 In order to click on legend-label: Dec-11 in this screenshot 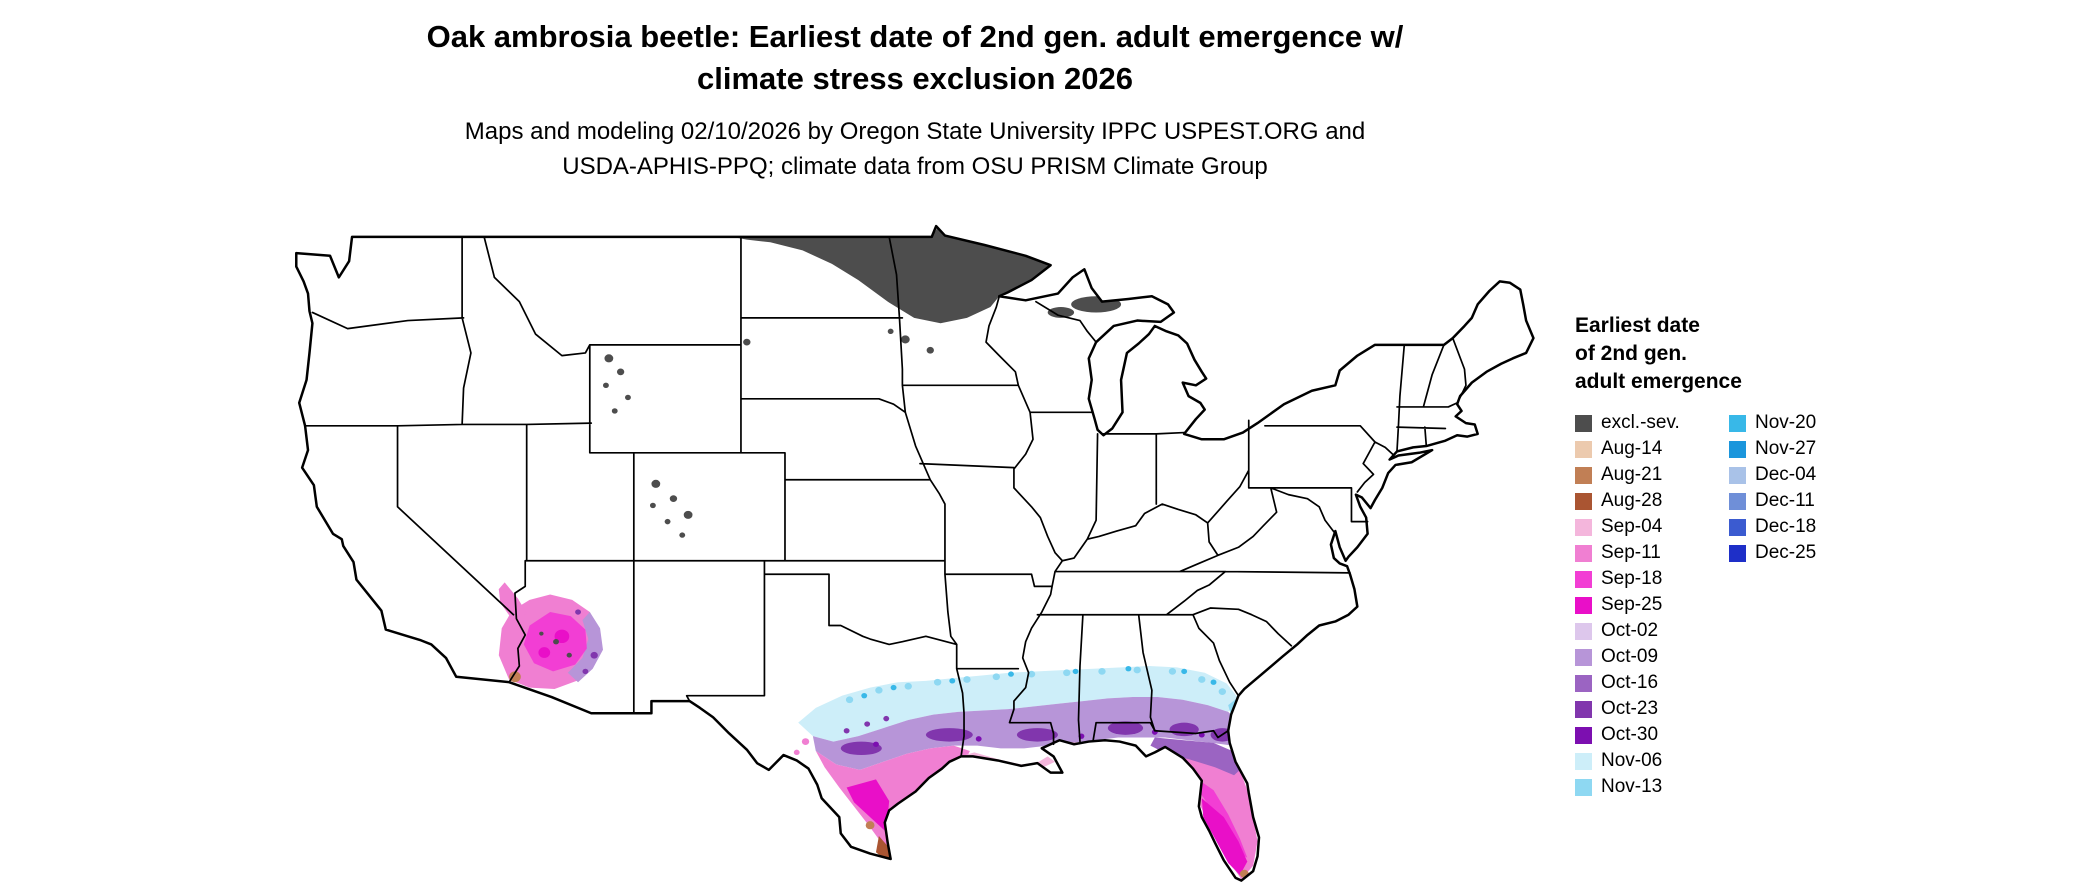, I will do `click(1785, 500)`.